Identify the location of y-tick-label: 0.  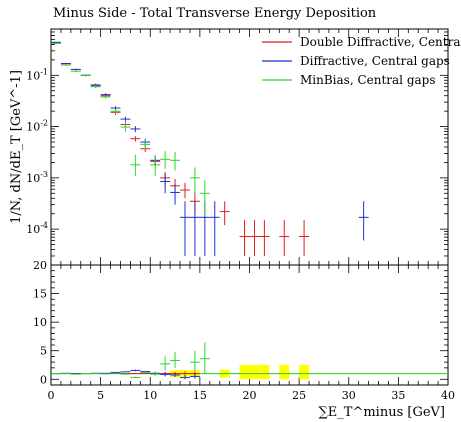
(43, 379).